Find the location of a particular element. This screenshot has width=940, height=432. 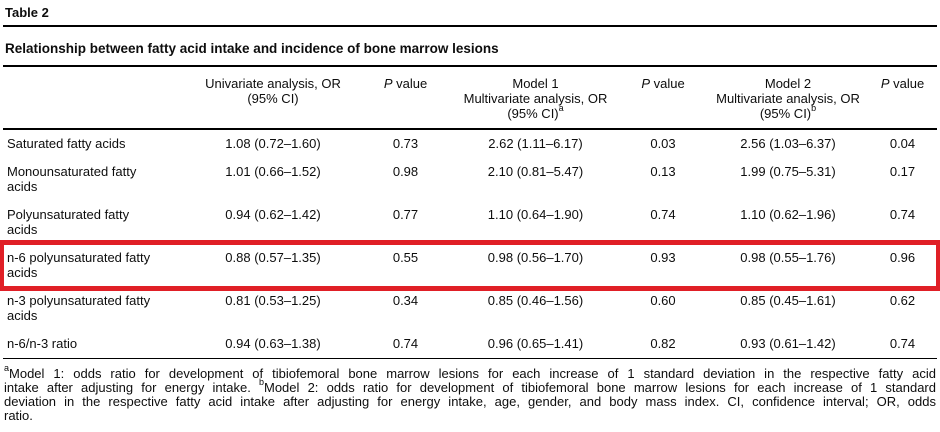

cell-value: 2.10 (0.81–5.47) is located at coordinates (535, 171).